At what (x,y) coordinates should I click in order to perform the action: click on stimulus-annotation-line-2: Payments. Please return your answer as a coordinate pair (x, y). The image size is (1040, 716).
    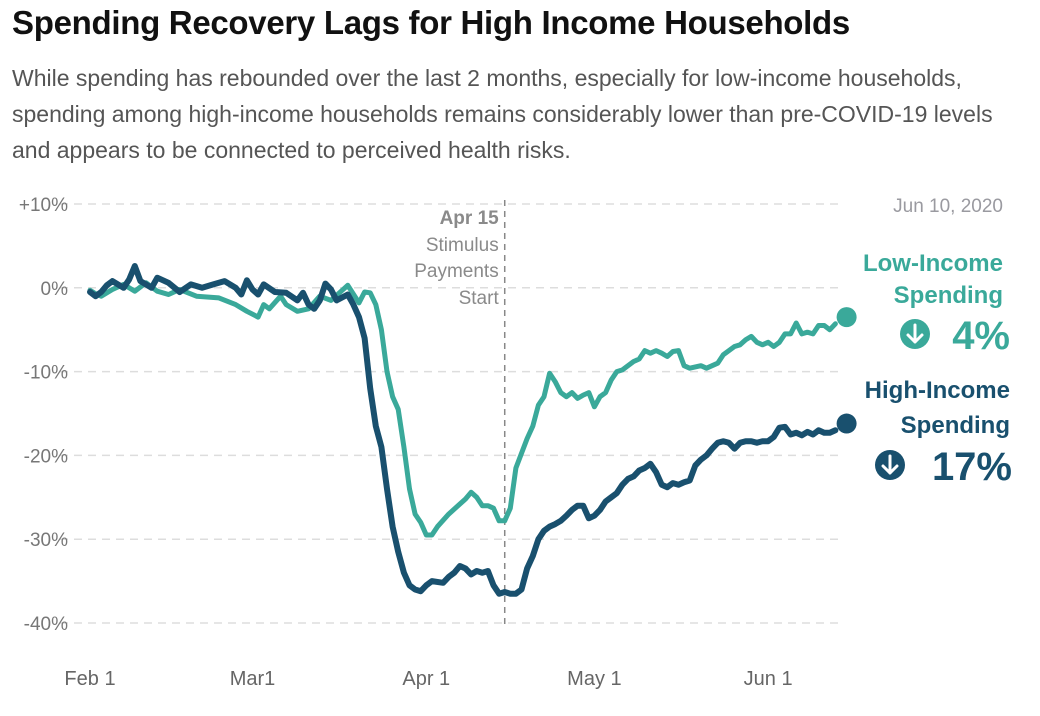
    Looking at the image, I should click on (456, 271).